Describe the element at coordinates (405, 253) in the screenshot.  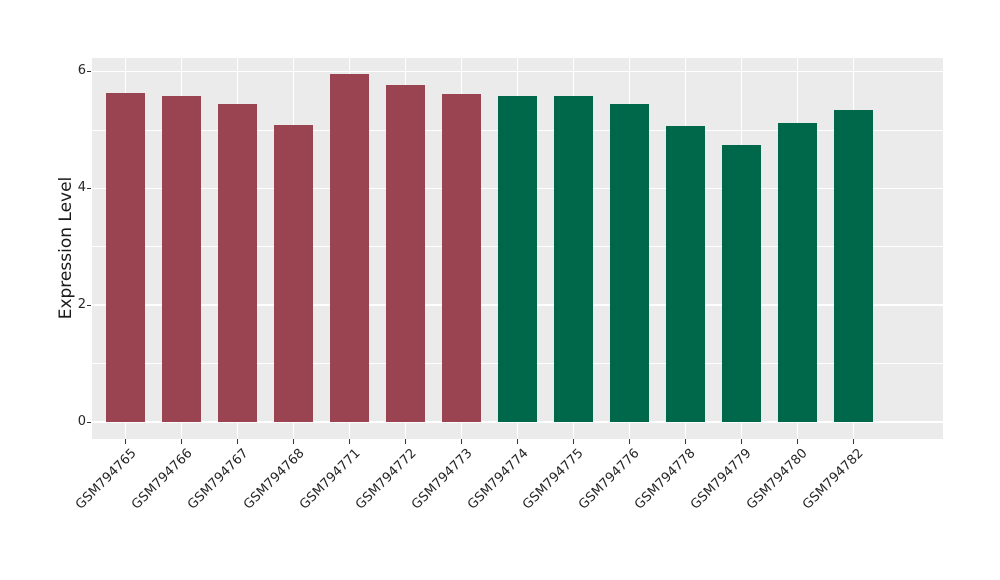
I see `bar-GSM794772` at that location.